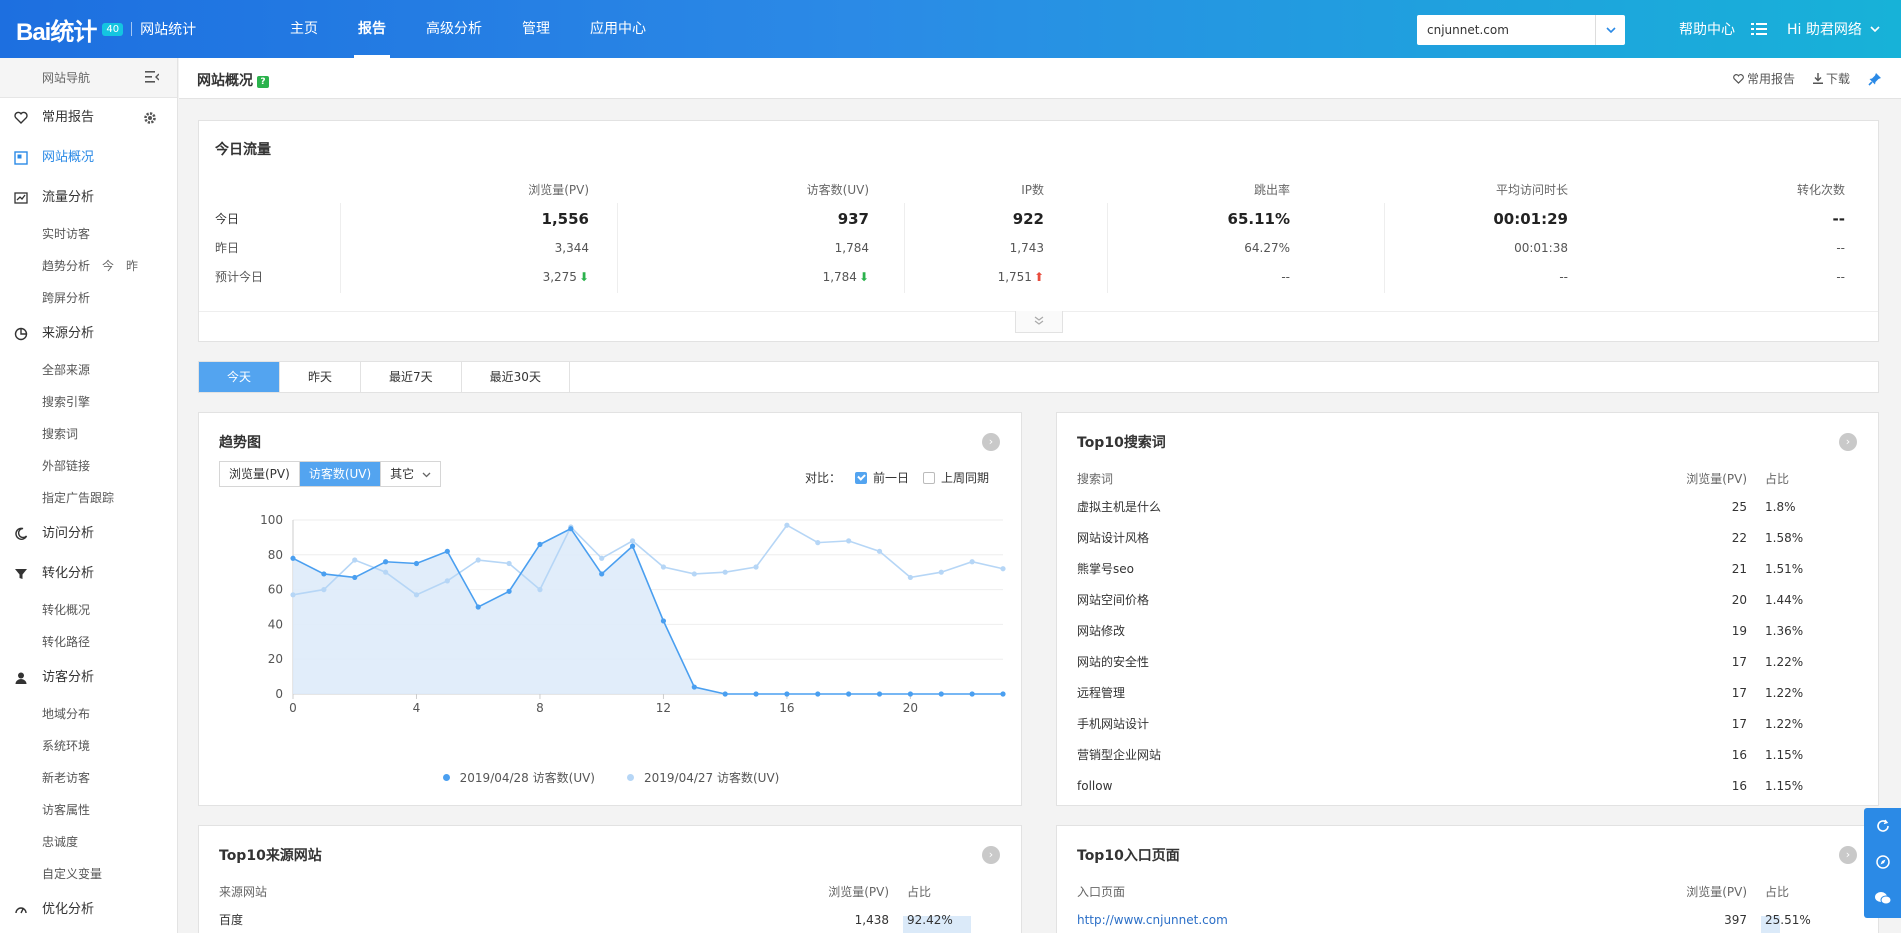  I want to click on sidebar-item: 外部链接, so click(88, 466).